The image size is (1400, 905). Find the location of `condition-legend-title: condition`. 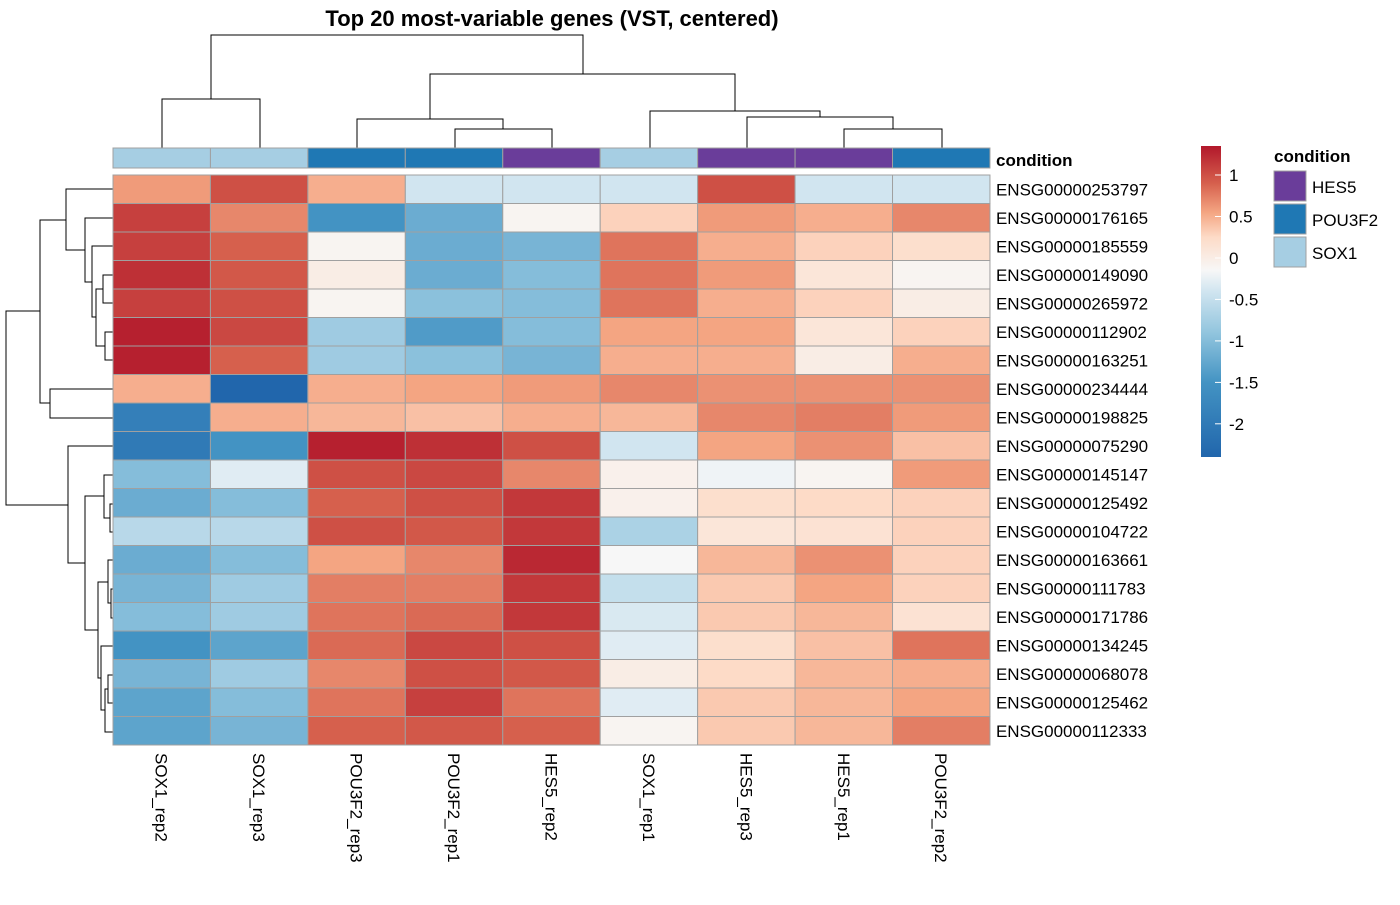

condition-legend-title: condition is located at coordinates (1312, 156).